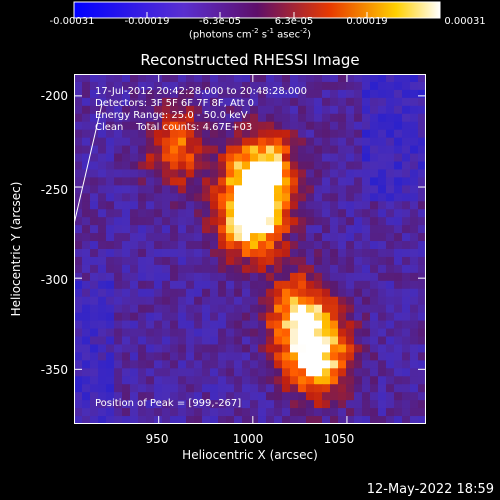 Image resolution: width=500 pixels, height=500 pixels. What do you see at coordinates (157, 439) in the screenshot?
I see `x-tick-label: 950` at bounding box center [157, 439].